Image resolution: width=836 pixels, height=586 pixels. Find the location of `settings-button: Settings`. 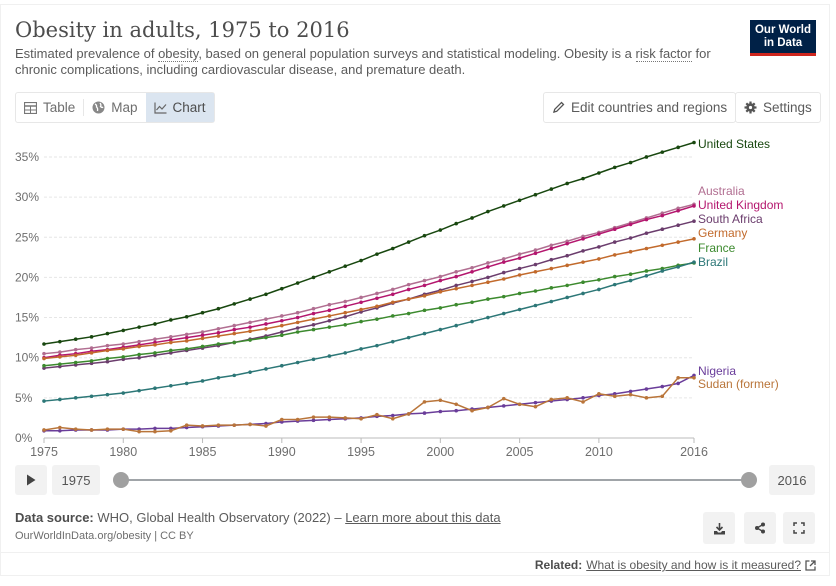

settings-button: Settings is located at coordinates (778, 107).